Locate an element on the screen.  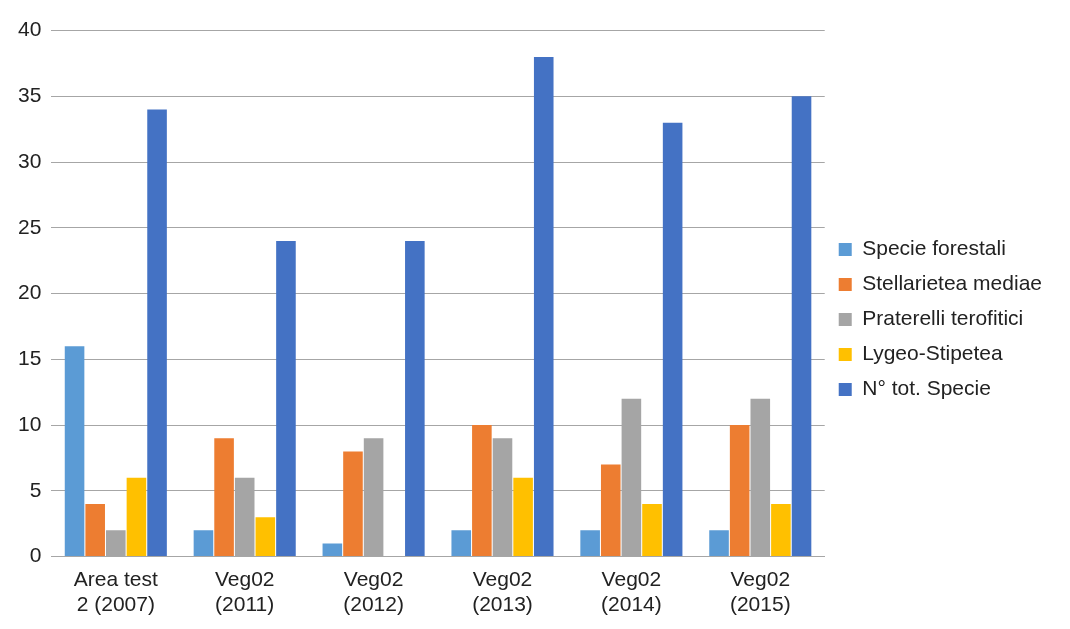
x-tick-label: Veg02 (2011) is located at coordinates (244, 591).